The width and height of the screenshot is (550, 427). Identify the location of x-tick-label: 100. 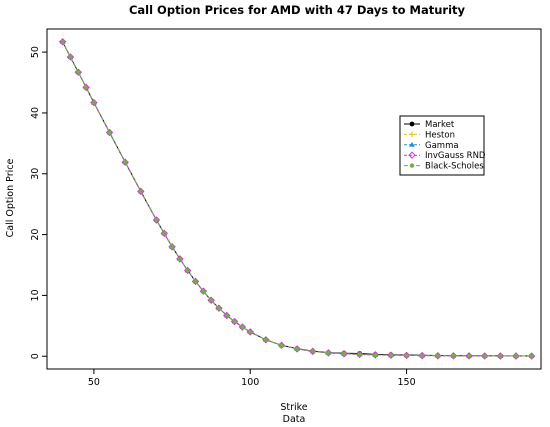
(250, 382).